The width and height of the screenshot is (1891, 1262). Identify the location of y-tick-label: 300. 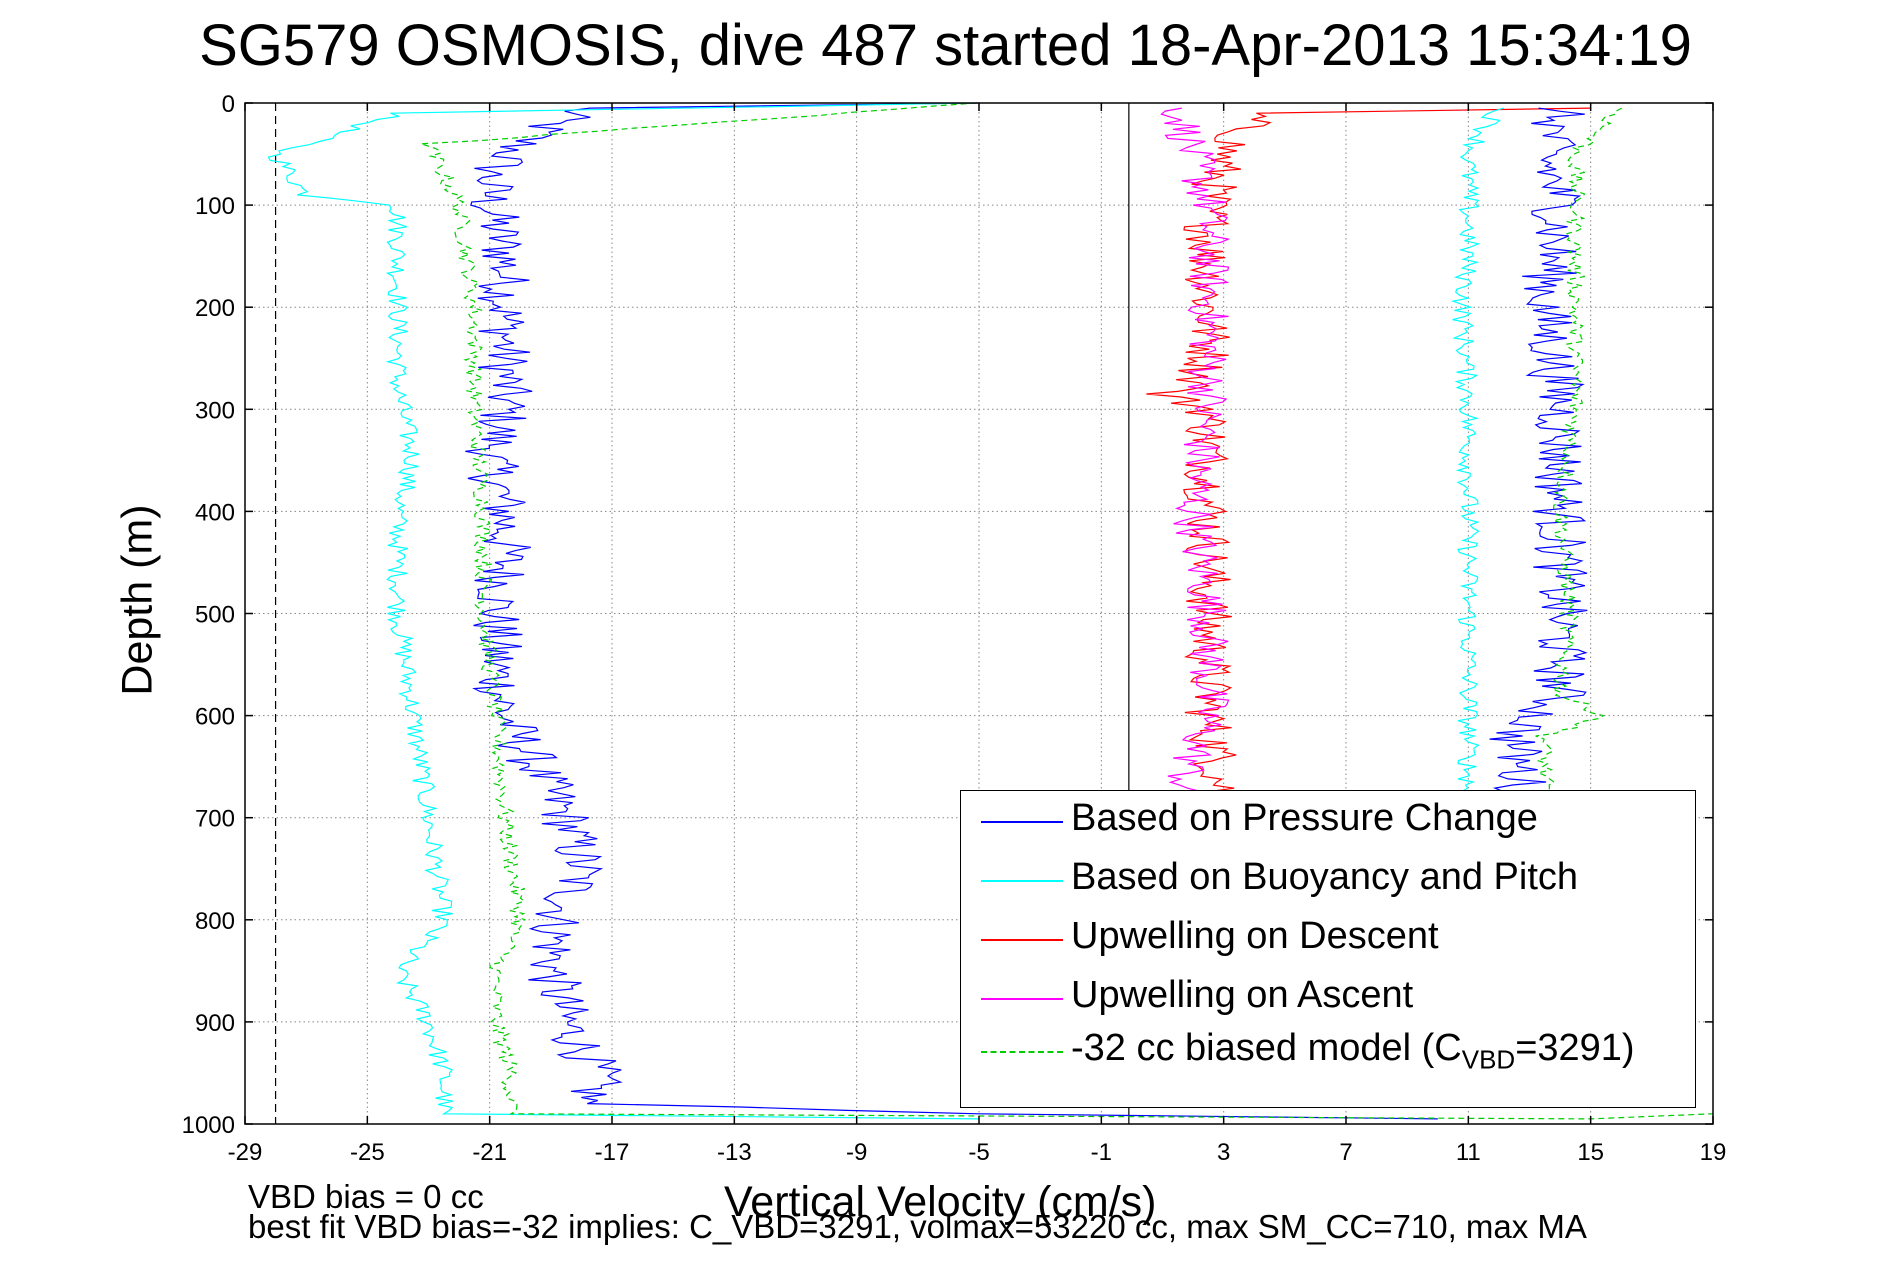
(215, 410).